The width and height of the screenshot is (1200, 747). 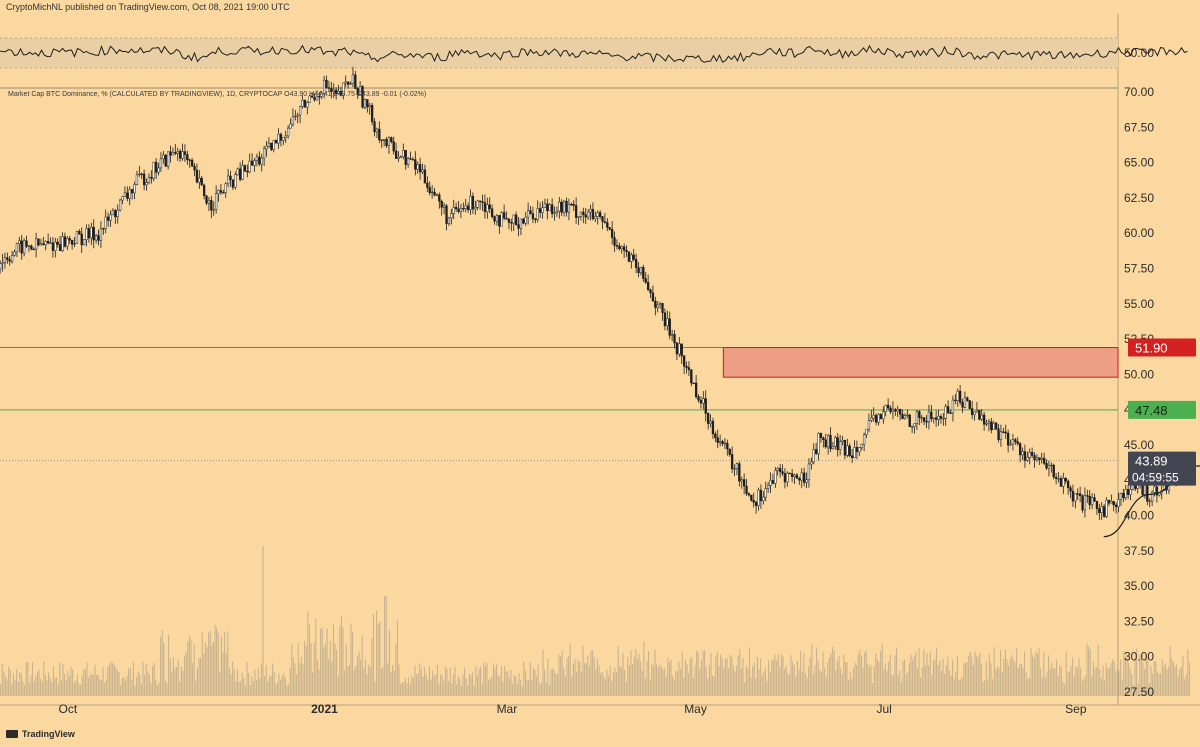 What do you see at coordinates (67, 709) in the screenshot?
I see `x-tick-label: Oct` at bounding box center [67, 709].